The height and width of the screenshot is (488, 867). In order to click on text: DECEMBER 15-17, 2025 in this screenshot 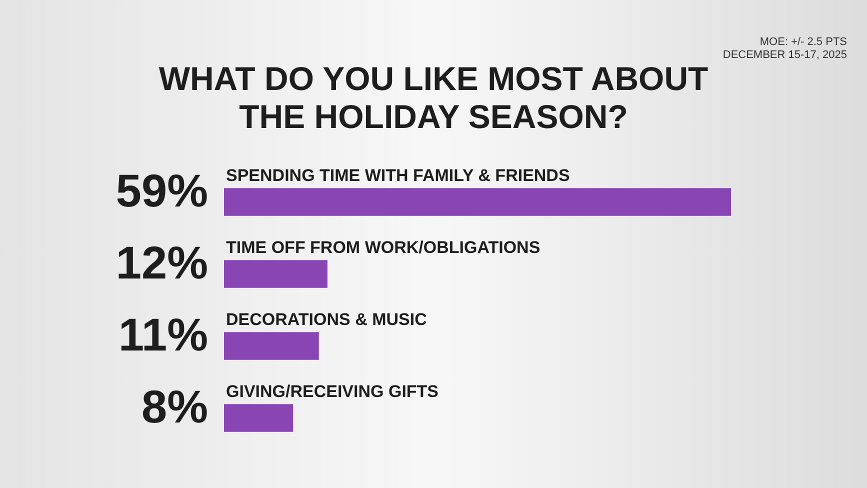, I will do `click(784, 55)`.